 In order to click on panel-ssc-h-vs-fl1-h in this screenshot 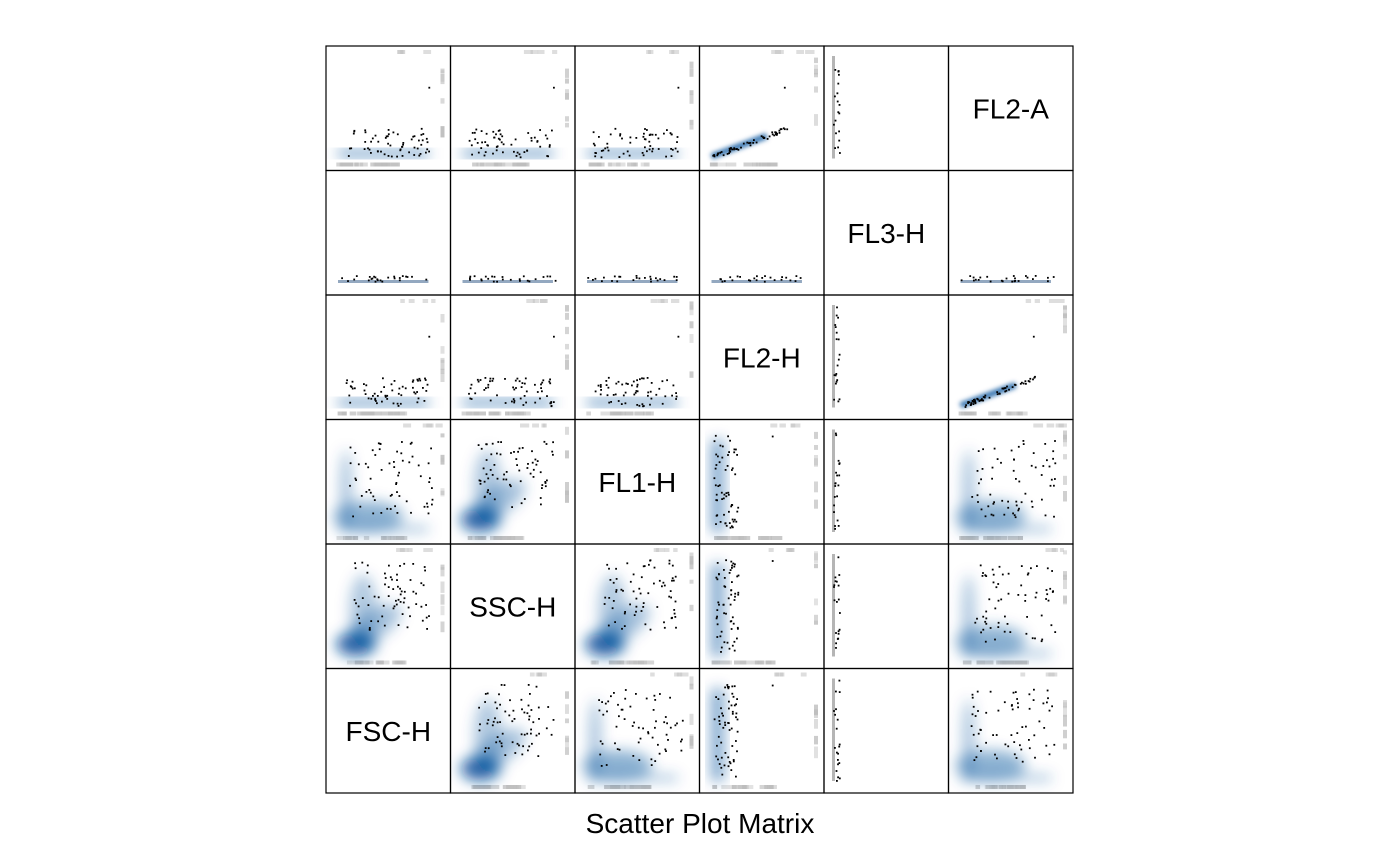, I will do `click(512, 481)`.